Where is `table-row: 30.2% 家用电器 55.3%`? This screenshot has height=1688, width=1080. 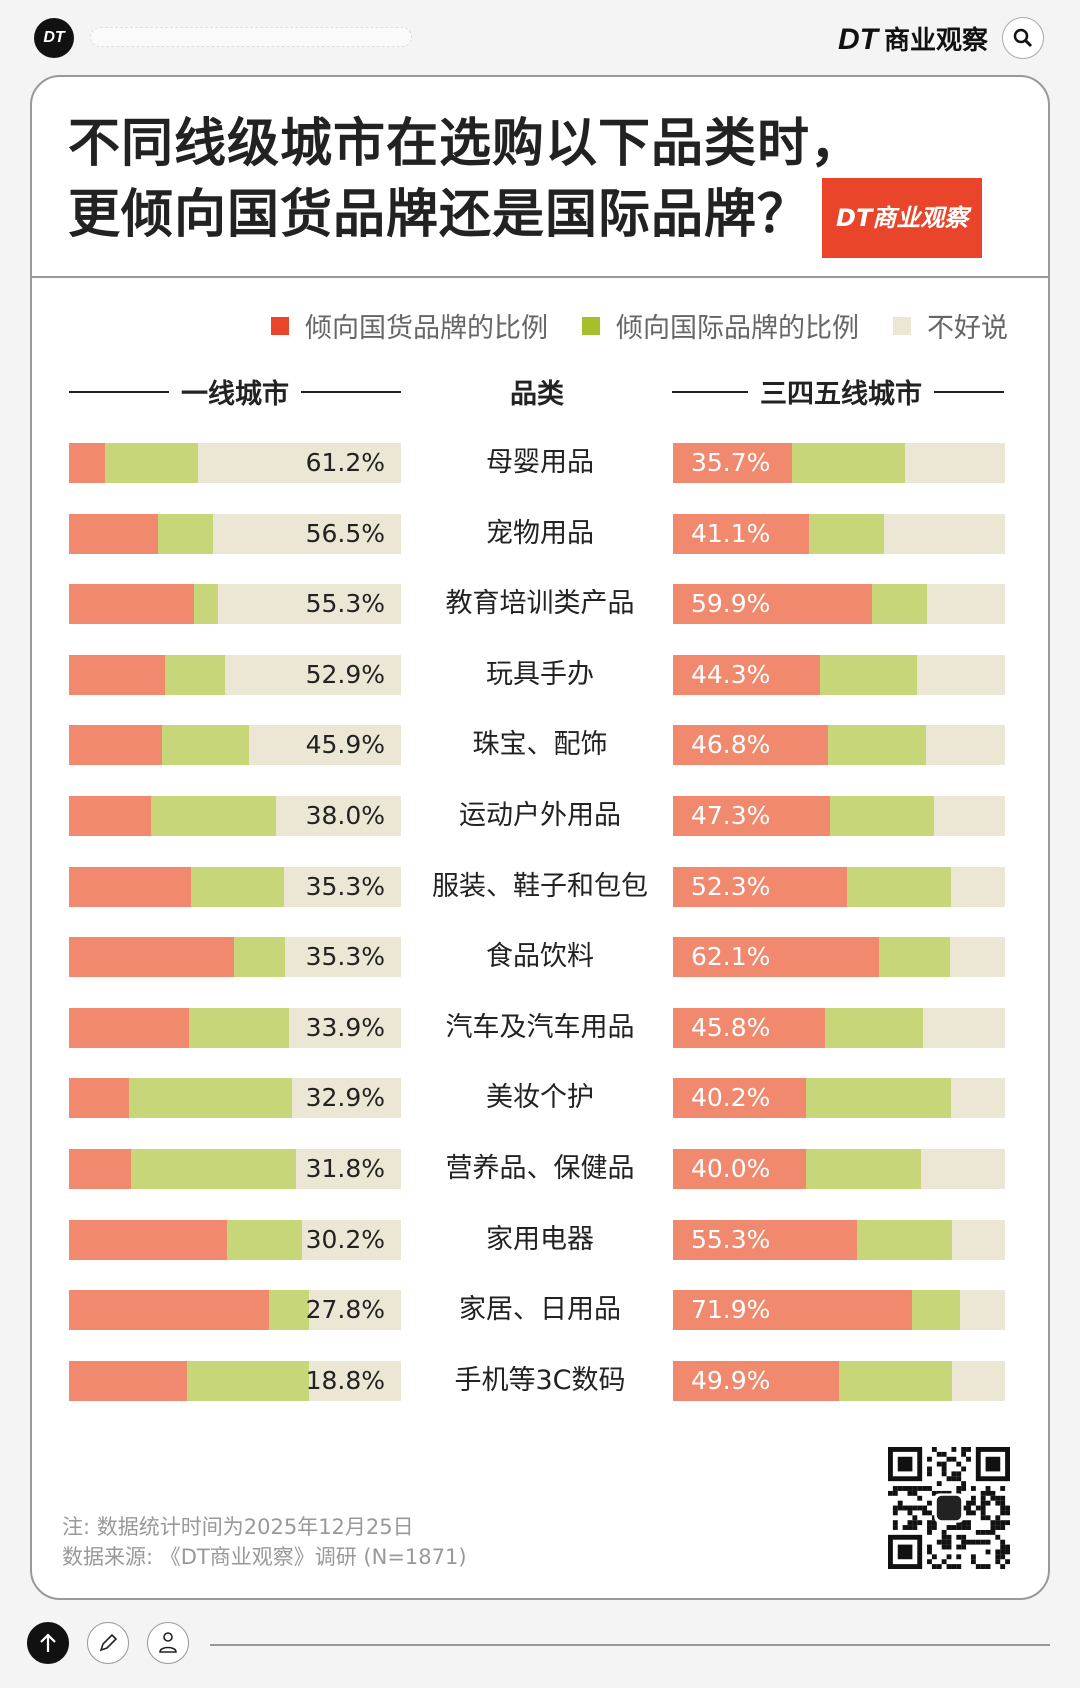
table-row: 30.2% 家用电器 55.3% is located at coordinates (540, 1239).